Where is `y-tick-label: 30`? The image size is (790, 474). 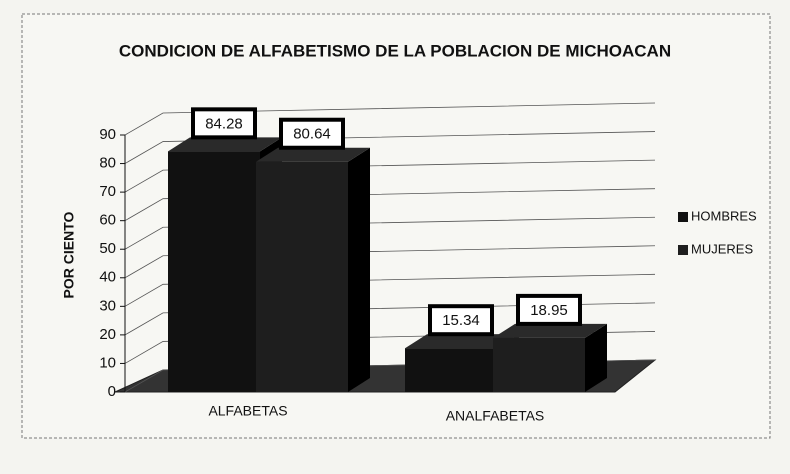
y-tick-label: 30 is located at coordinates (107, 305).